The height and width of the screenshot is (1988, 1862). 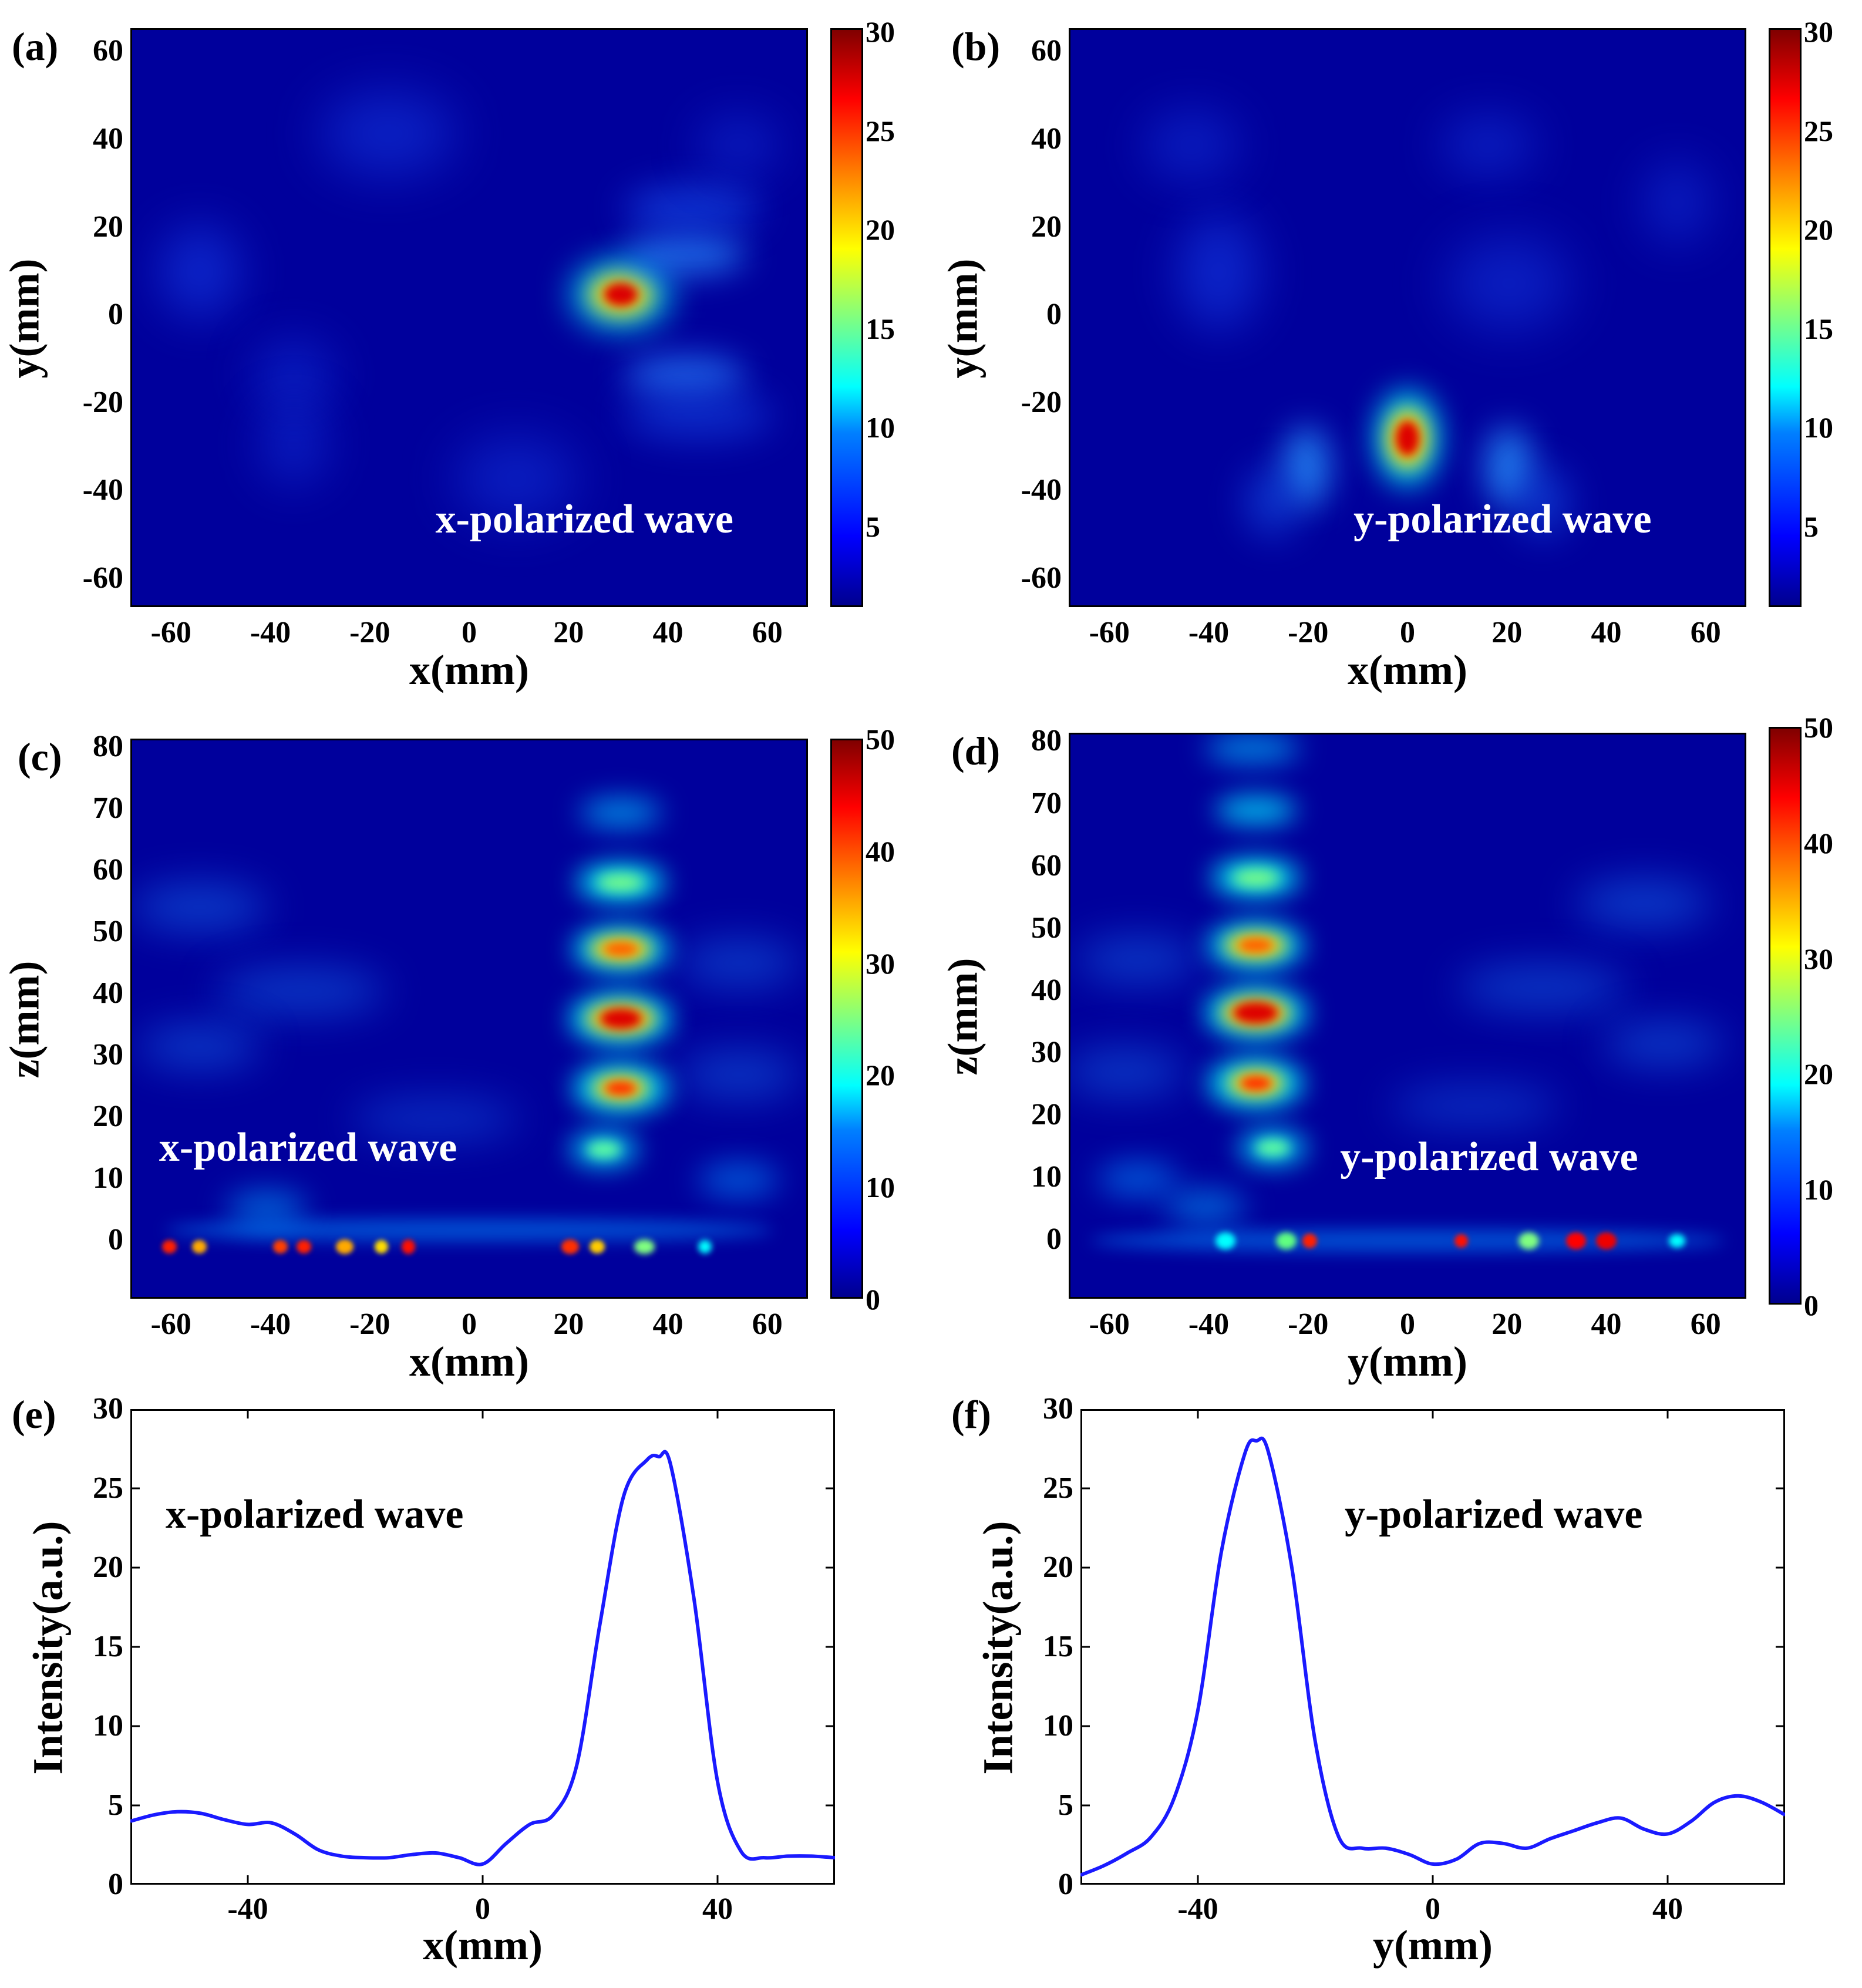 I want to click on y-tick-label: -60, so click(x=1041, y=578).